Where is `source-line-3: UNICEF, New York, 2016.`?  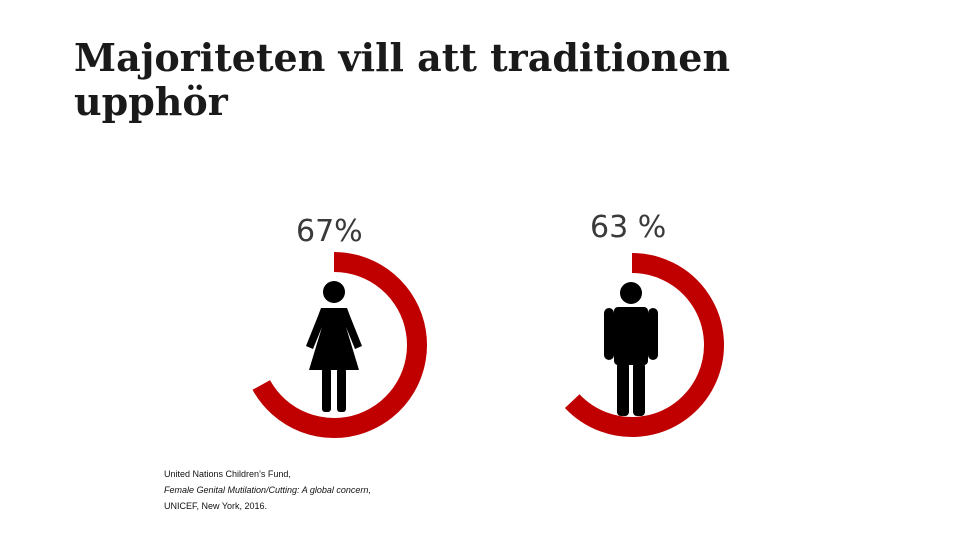
source-line-3: UNICEF, New York, 2016. is located at coordinates (216, 506).